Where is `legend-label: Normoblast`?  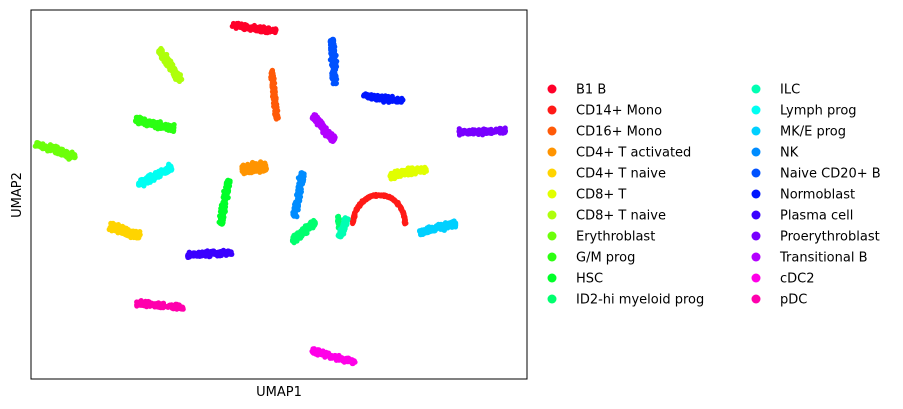
legend-label: Normoblast is located at coordinates (817, 195).